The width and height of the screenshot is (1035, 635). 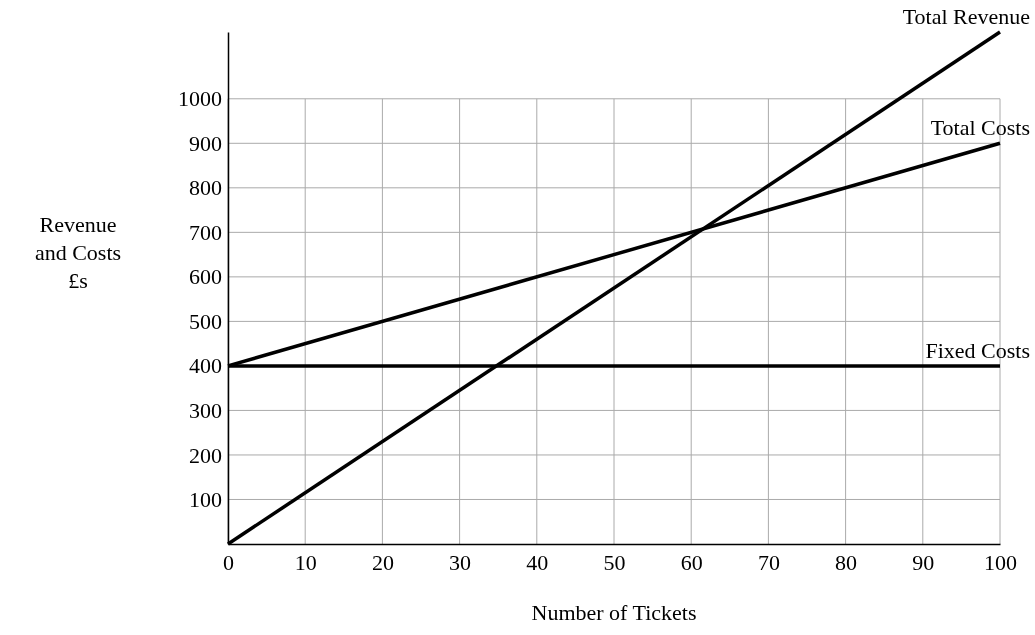 What do you see at coordinates (980, 128) in the screenshot?
I see `series-label: Total Costs` at bounding box center [980, 128].